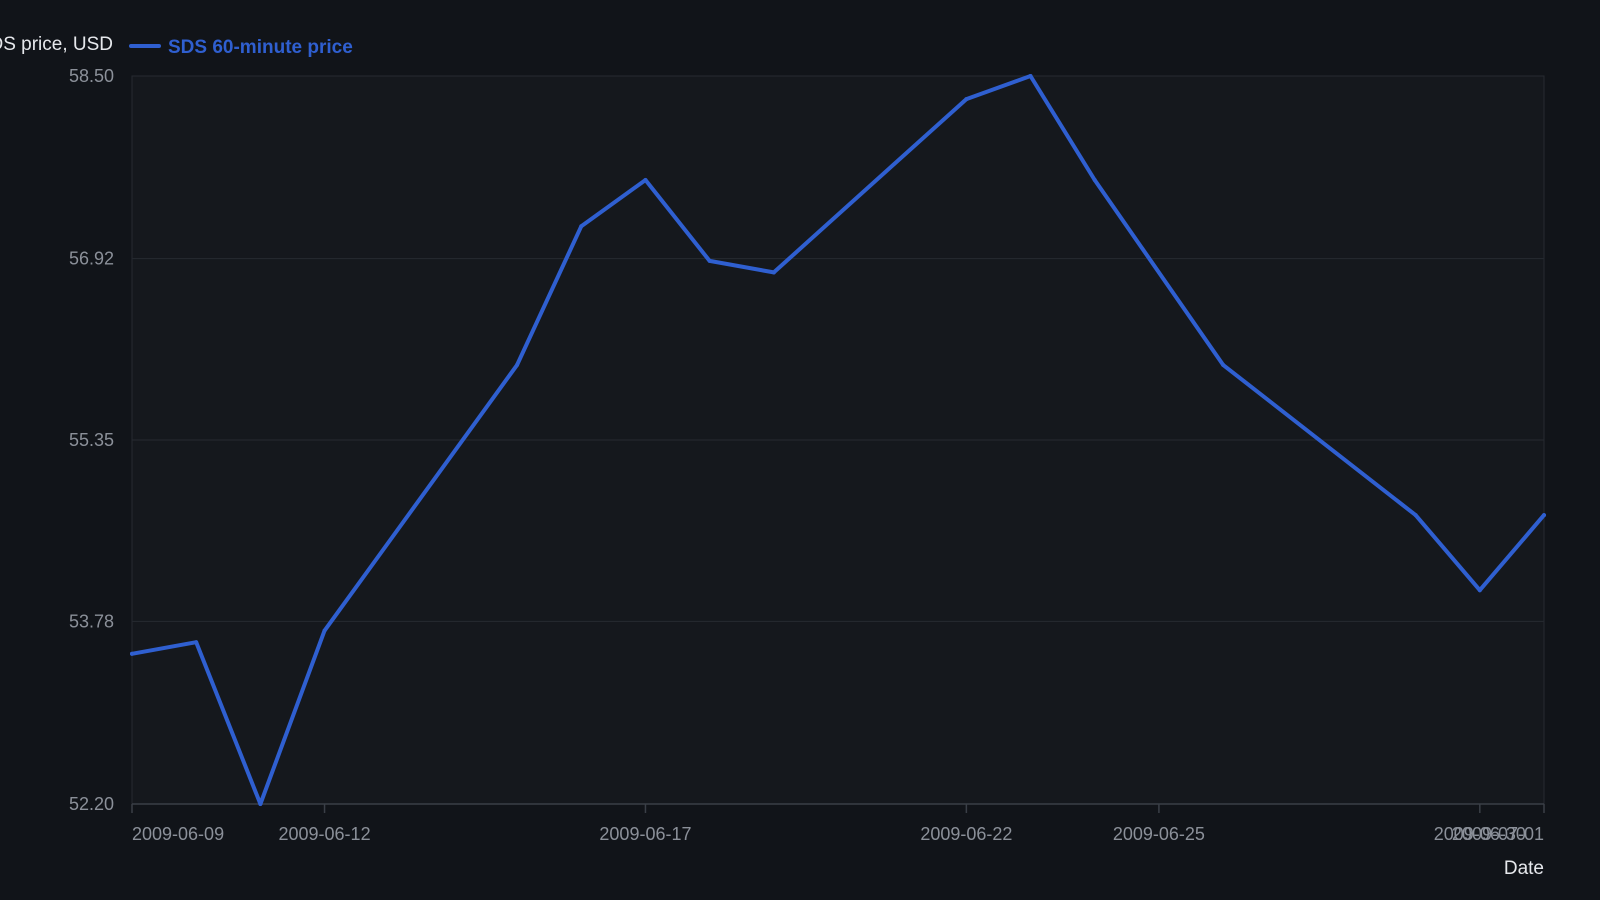 The image size is (1600, 900). What do you see at coordinates (645, 834) in the screenshot?
I see `x-tick-label: 2009-06-17` at bounding box center [645, 834].